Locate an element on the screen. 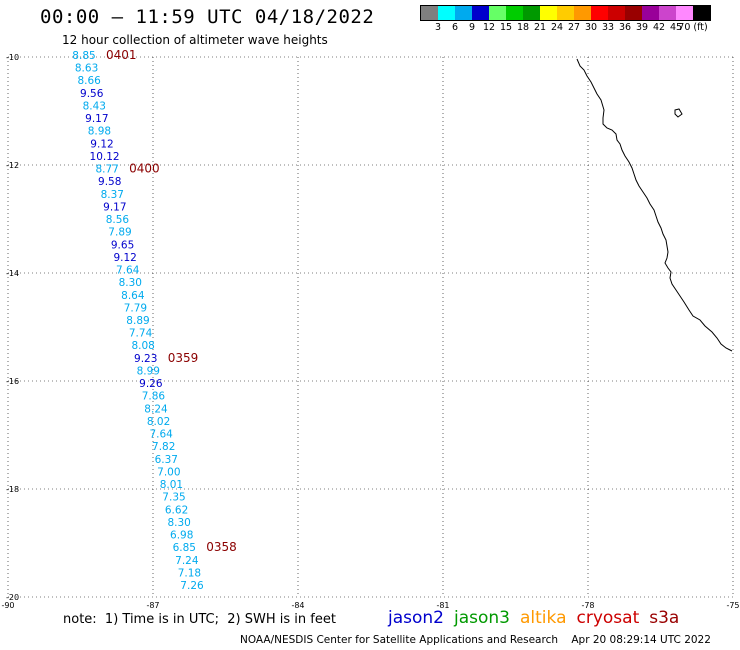 The image size is (740, 650). wave-height-value: 10.12 is located at coordinates (105, 157).